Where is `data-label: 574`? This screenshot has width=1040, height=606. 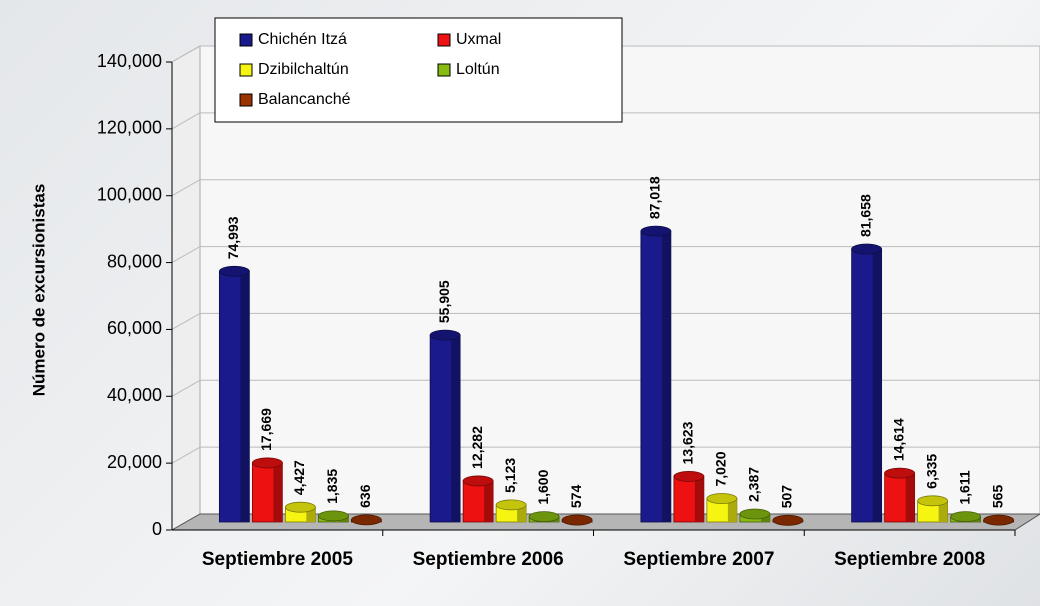 data-label: 574 is located at coordinates (576, 497).